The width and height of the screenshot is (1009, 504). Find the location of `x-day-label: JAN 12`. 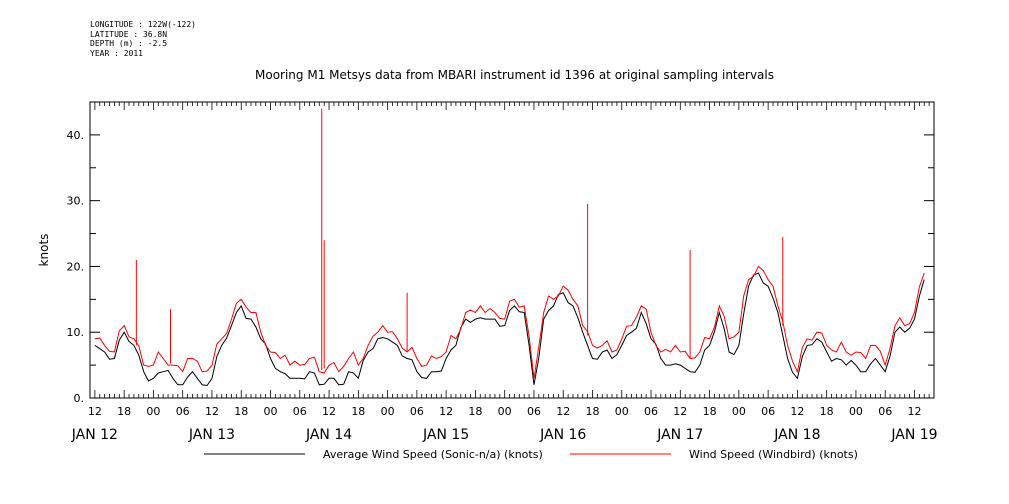

x-day-label: JAN 12 is located at coordinates (94, 435).